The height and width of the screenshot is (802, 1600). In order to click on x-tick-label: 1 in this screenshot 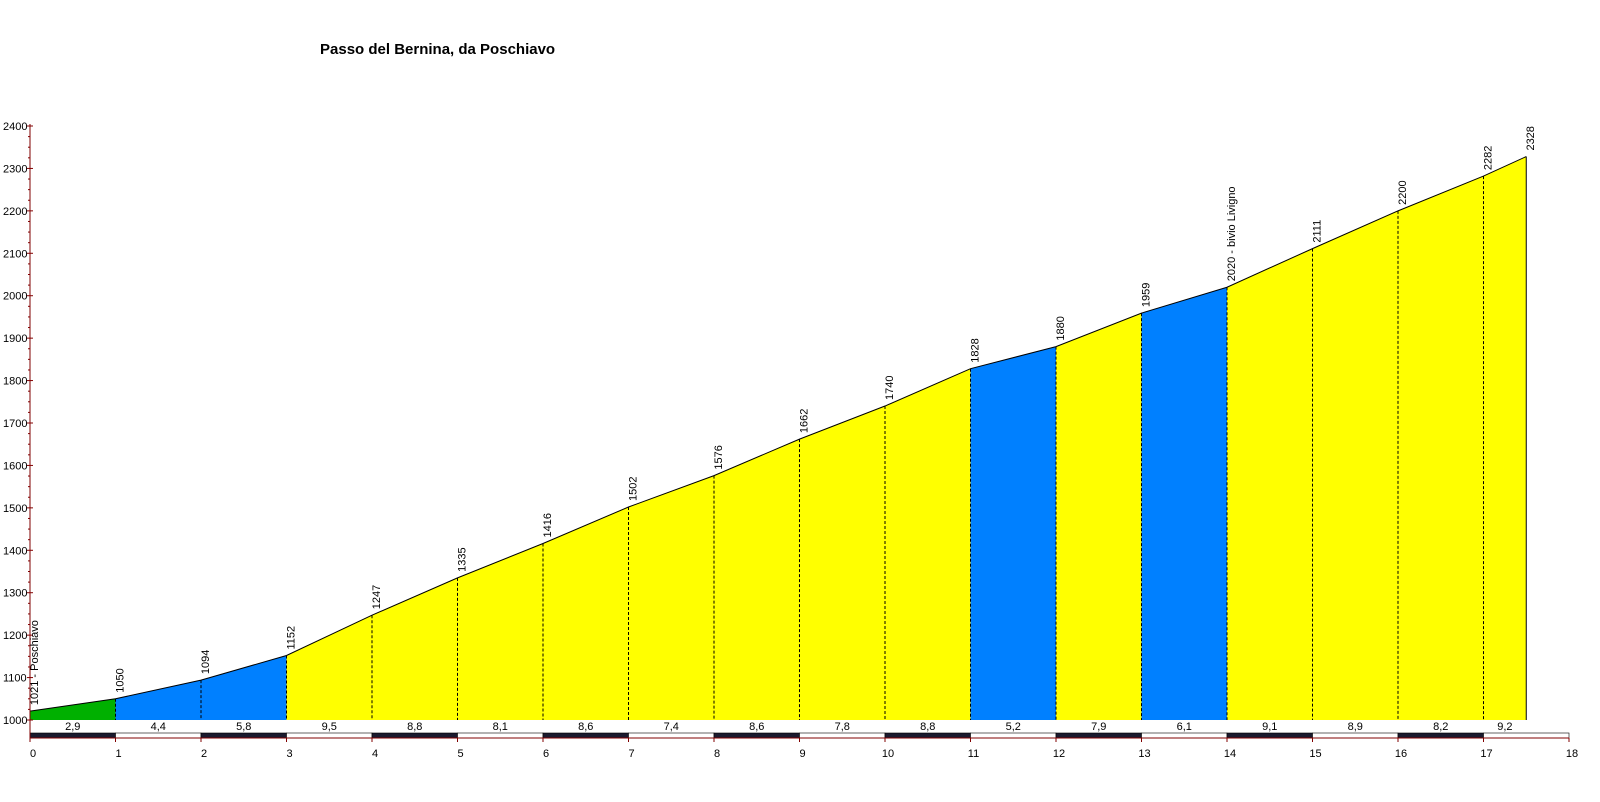, I will do `click(118, 754)`.